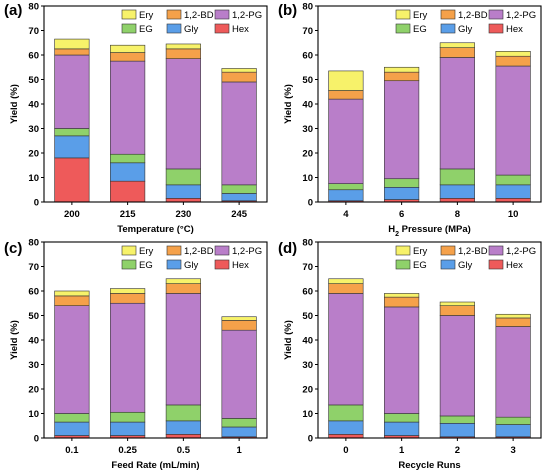  What do you see at coordinates (33, 55) in the screenshot?
I see `y-tick-label: 60` at bounding box center [33, 55].